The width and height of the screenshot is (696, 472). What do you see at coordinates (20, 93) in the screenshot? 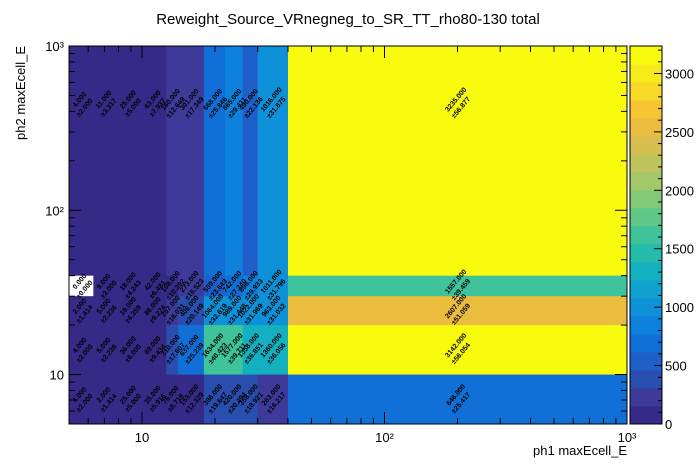
I see `y-axis-label: ph2 maxEcell_E` at bounding box center [20, 93].